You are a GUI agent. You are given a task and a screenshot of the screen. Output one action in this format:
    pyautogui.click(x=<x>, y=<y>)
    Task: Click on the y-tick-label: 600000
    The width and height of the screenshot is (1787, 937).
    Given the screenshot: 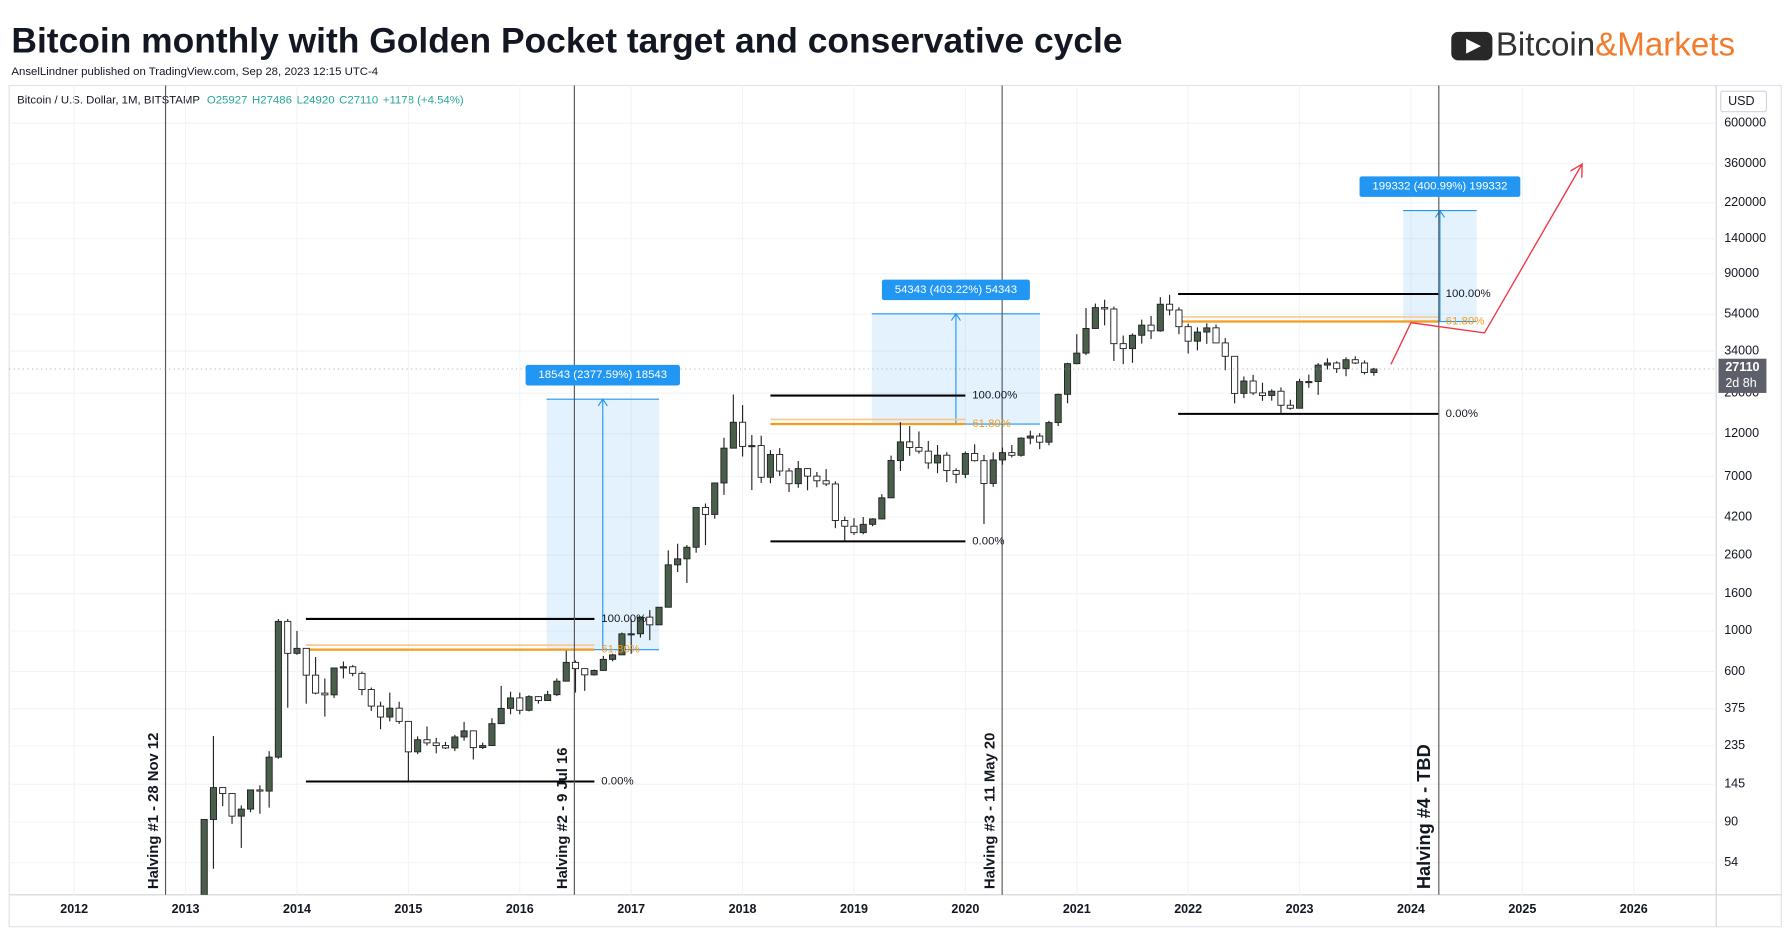 What is the action you would take?
    pyautogui.click(x=1745, y=122)
    